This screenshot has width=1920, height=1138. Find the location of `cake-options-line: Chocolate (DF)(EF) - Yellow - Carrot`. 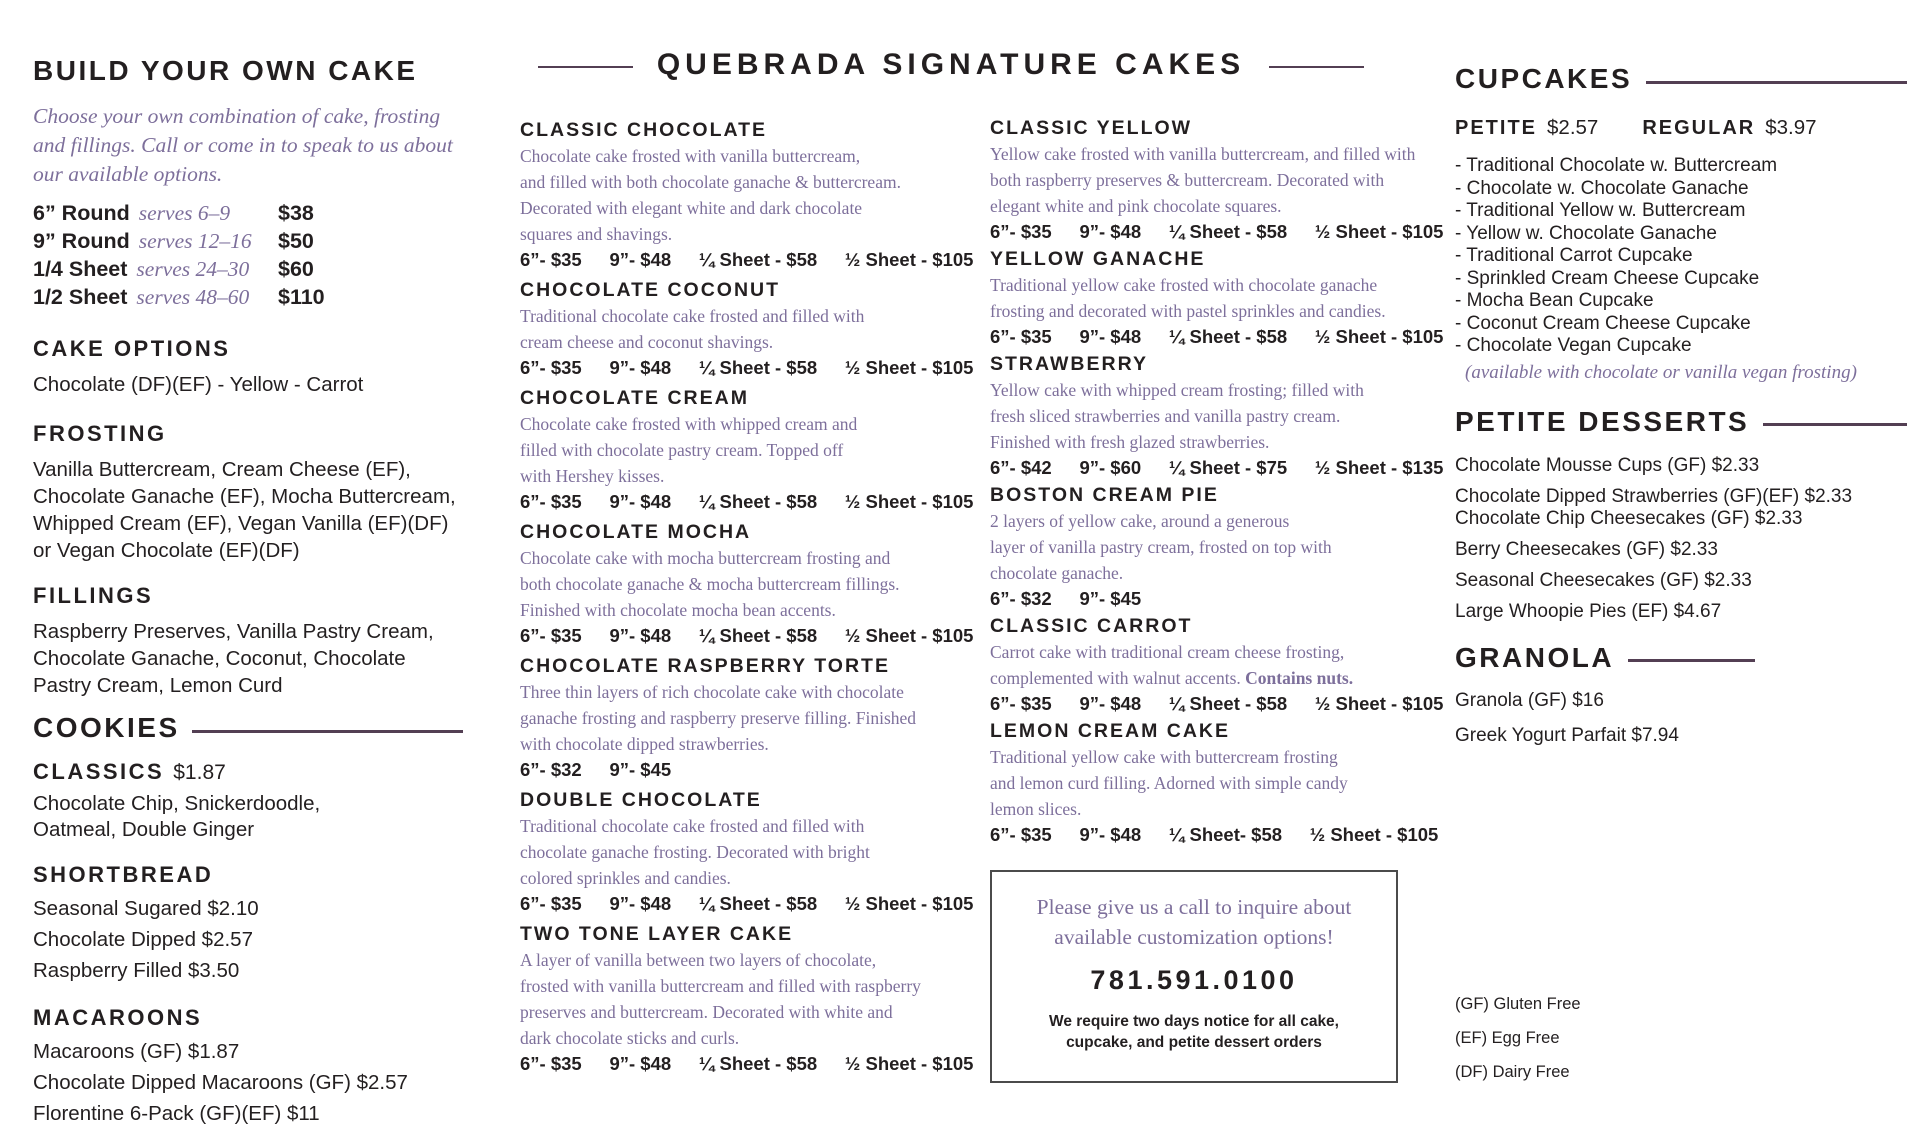

cake-options-line: Chocolate (DF)(EF) - Yellow - Carrot is located at coordinates (198, 384).